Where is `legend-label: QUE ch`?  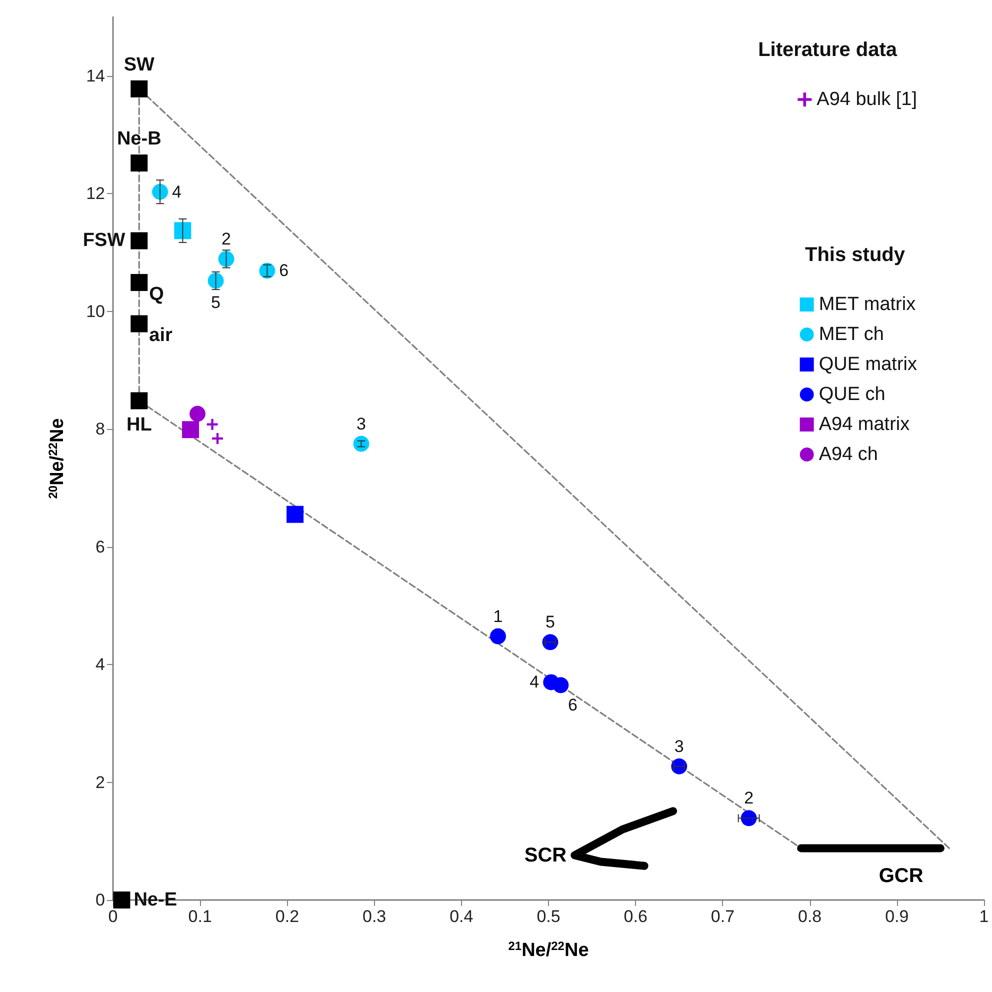 legend-label: QUE ch is located at coordinates (852, 394).